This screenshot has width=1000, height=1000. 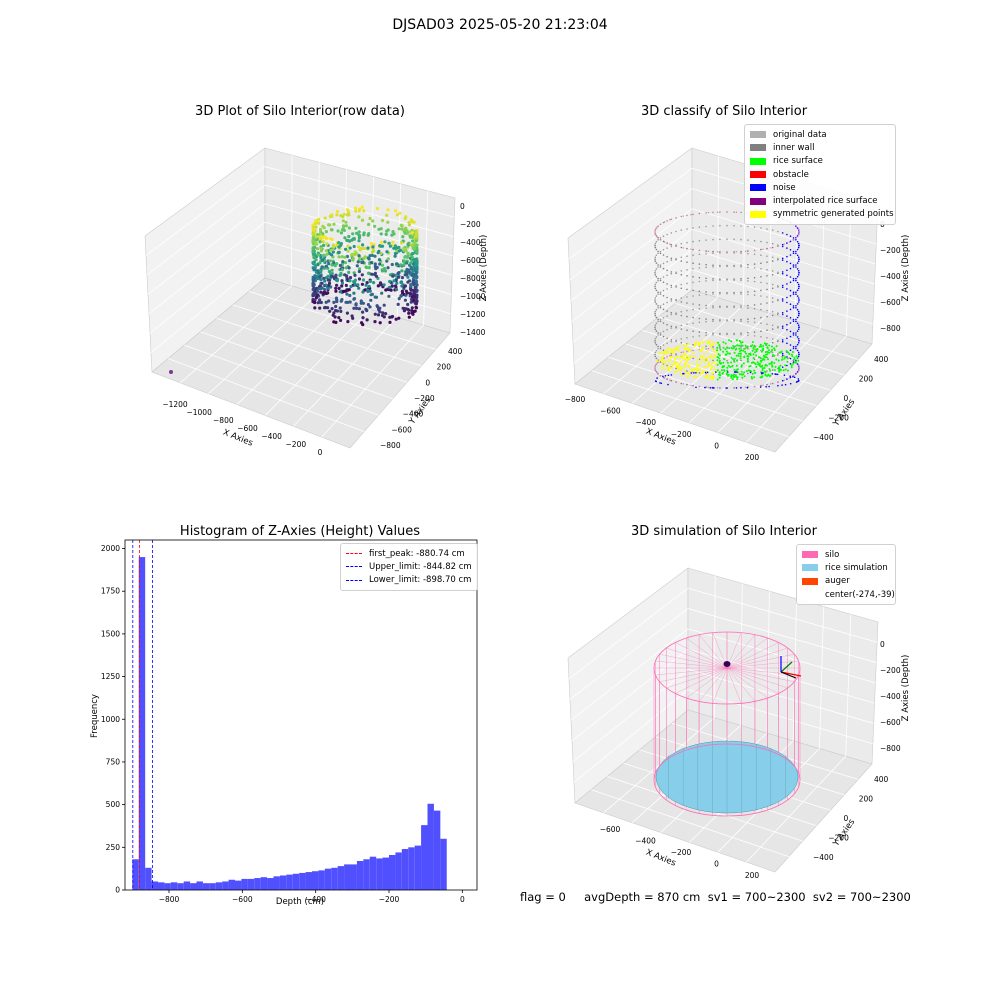 I want to click on histogram-y-tick-label: 1750, so click(x=110, y=591).